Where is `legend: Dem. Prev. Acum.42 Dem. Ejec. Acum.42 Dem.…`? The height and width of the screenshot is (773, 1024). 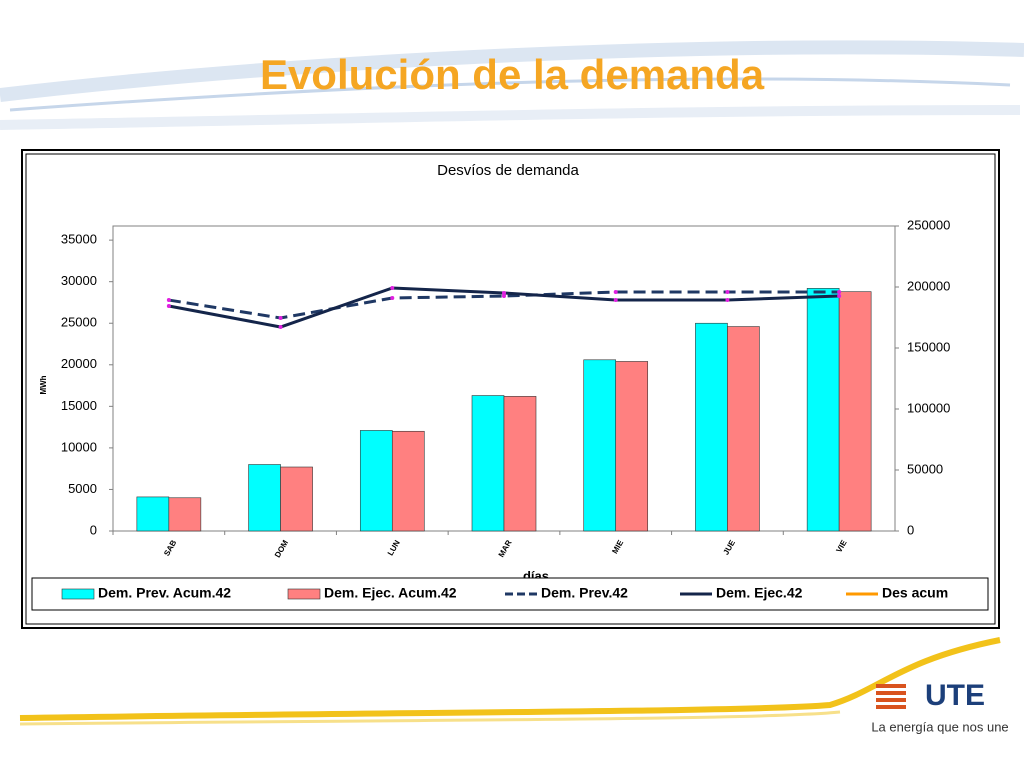 legend: Dem. Prev. Acum.42 Dem. Ejec. Acum.42 Dem.… is located at coordinates (504, 593).